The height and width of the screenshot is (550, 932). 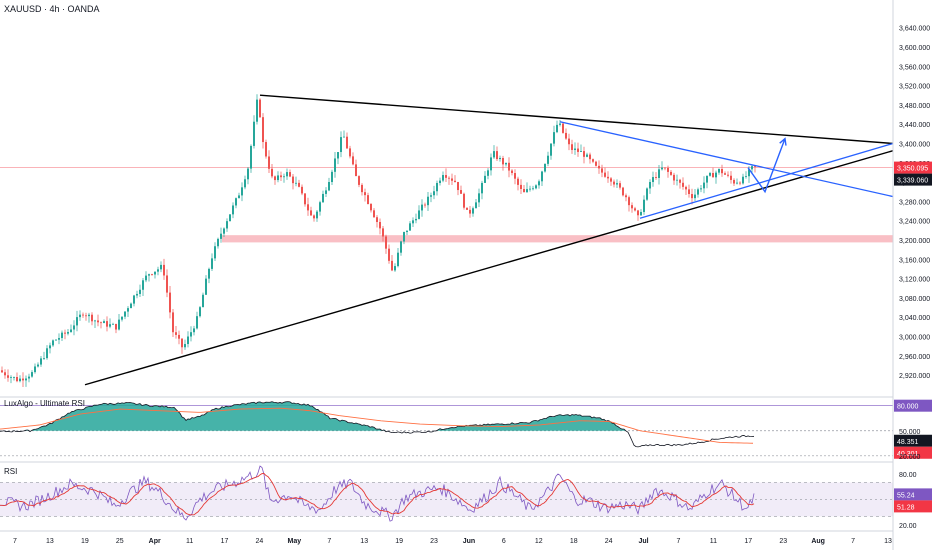 What do you see at coordinates (914, 29) in the screenshot?
I see `price-tick-label: 3,640.000` at bounding box center [914, 29].